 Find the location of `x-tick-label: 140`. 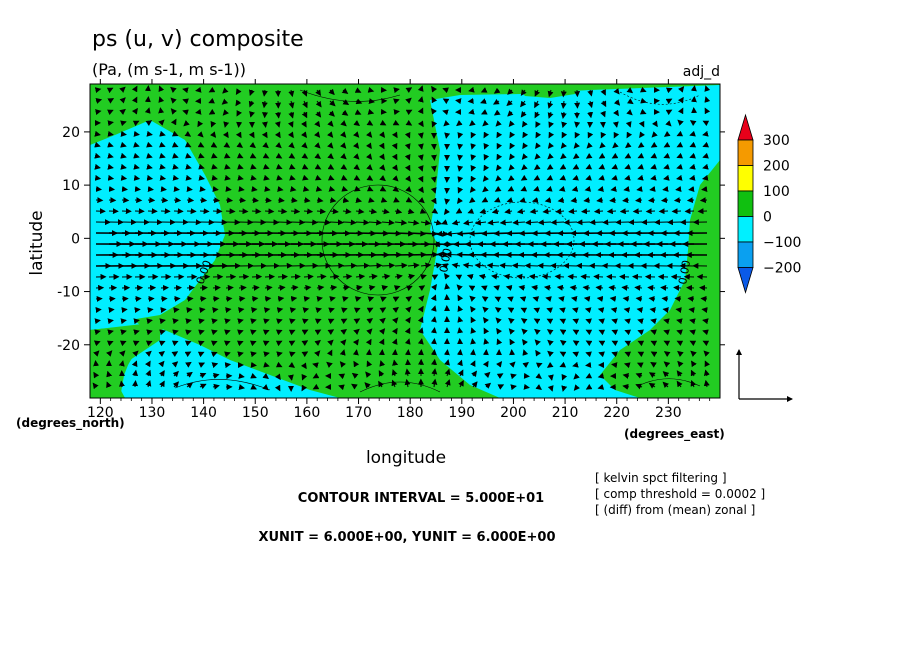

x-tick-label: 140 is located at coordinates (203, 413).